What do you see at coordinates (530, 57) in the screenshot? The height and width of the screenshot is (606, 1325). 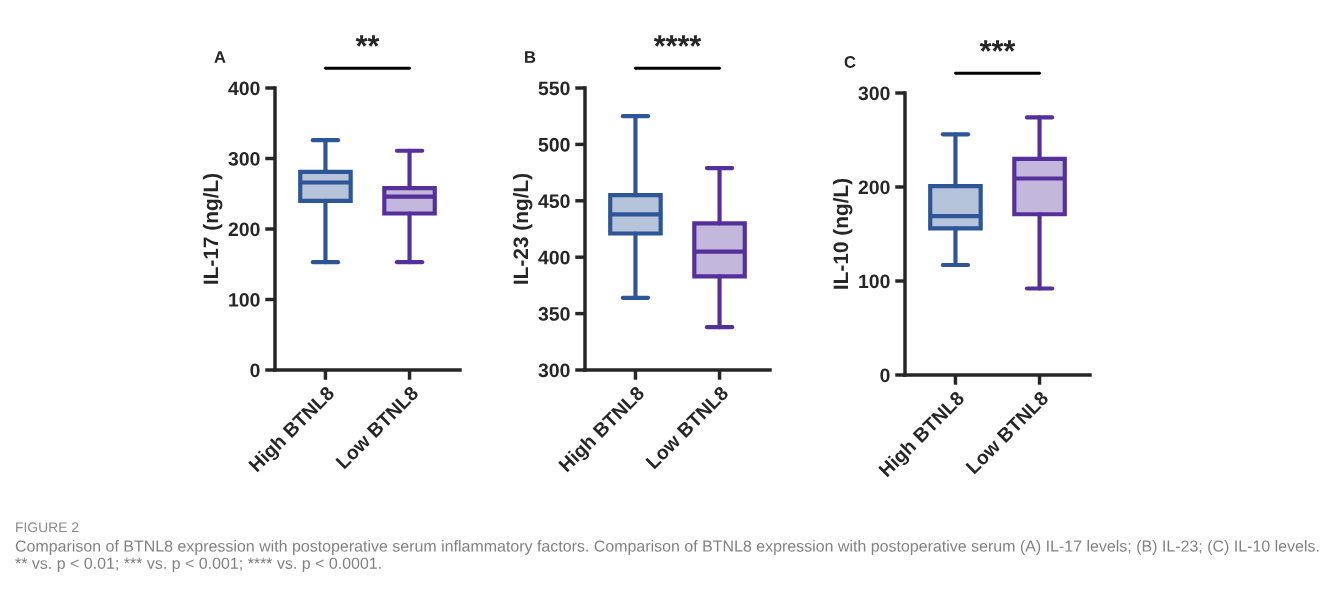 I see `chart-title: B` at bounding box center [530, 57].